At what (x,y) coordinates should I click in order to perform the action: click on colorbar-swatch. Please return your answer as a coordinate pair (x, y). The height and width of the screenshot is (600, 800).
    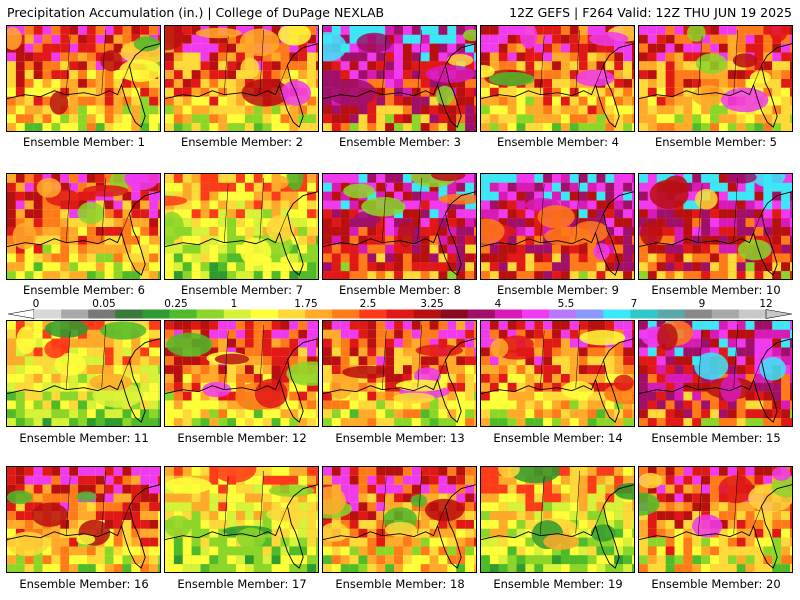
    Looking at the image, I should click on (264, 314).